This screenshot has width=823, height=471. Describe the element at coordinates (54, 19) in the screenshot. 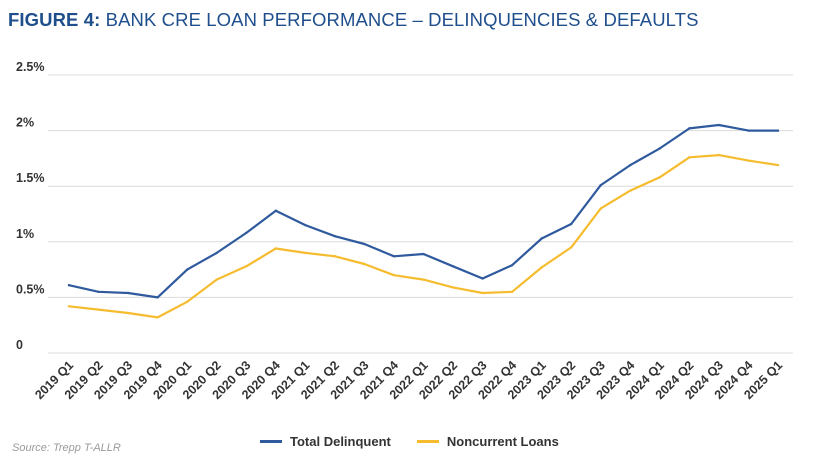

I see `figure-label: FIGURE 4:` at that location.